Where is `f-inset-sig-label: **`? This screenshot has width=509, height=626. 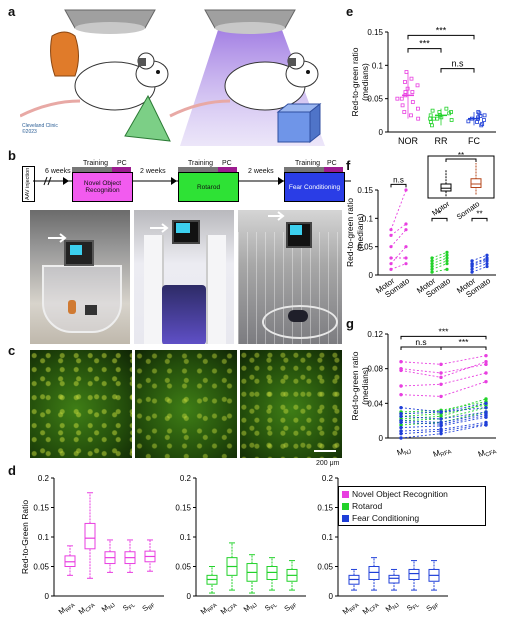
f-inset-sig-label: ** is located at coordinates (461, 155).